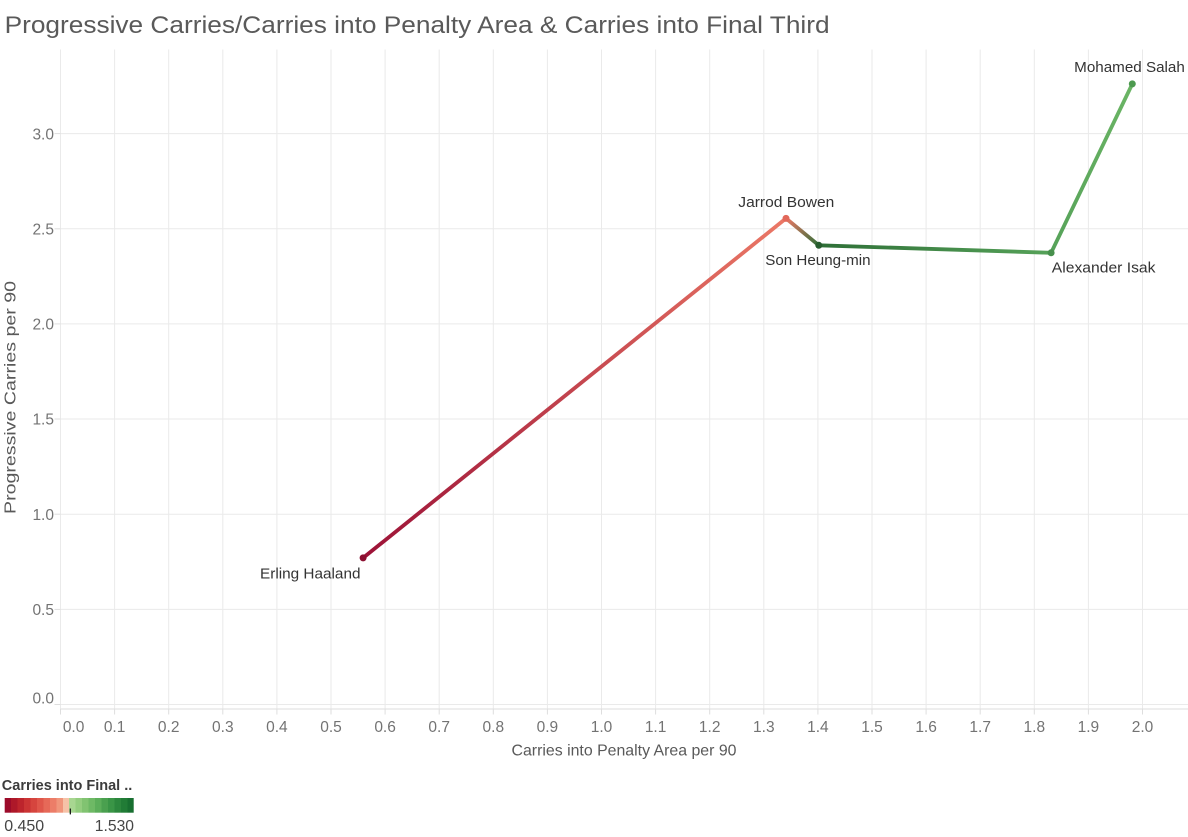 The image size is (1188, 837). I want to click on svg-text: 1.3, so click(764, 727).